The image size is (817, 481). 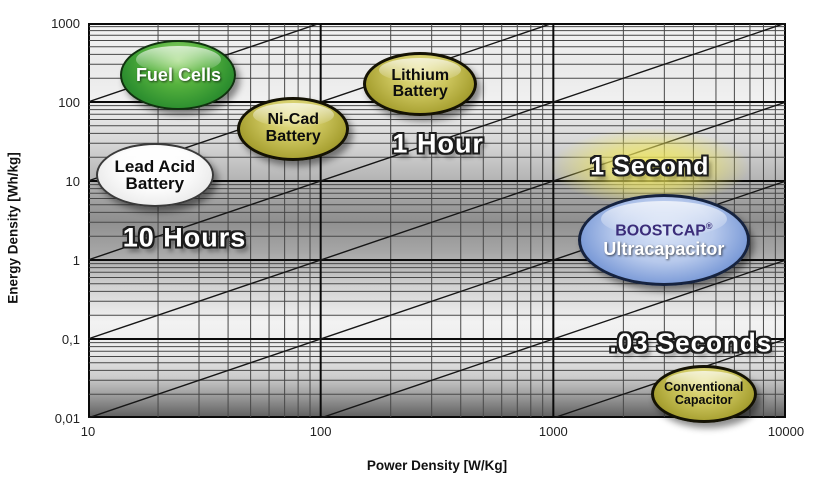 I want to click on bubble-boostcap-ultracapacitor: BOOSTCAP® Ultracapacitor, so click(x=663, y=240).